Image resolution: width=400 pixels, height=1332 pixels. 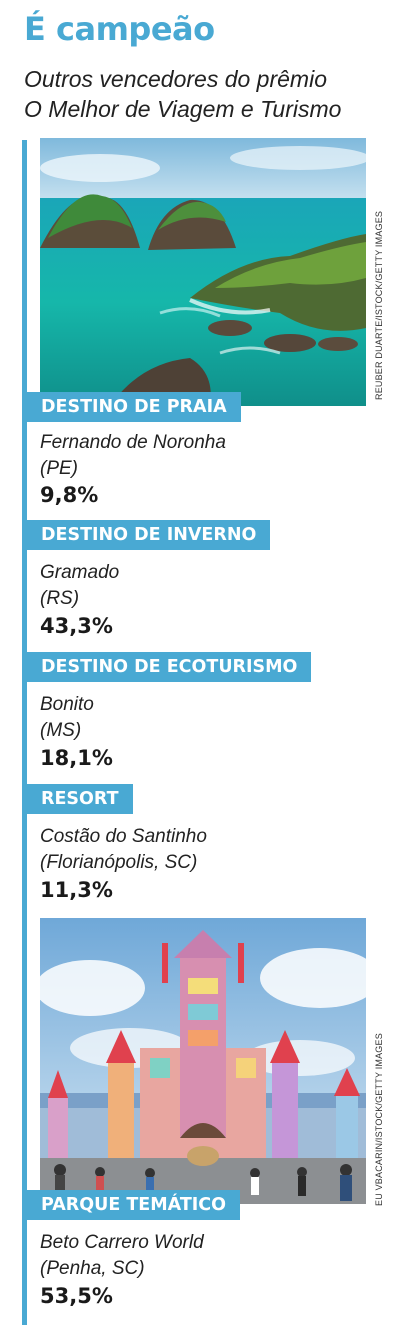 I want to click on subtitle-line-2: O Melhor de Viagem e Turismo, so click(x=183, y=109).